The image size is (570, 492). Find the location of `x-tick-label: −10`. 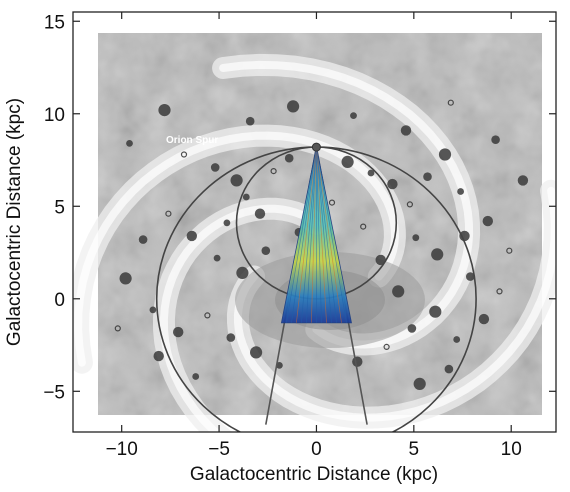

x-tick-label: −10 is located at coordinates (122, 449).